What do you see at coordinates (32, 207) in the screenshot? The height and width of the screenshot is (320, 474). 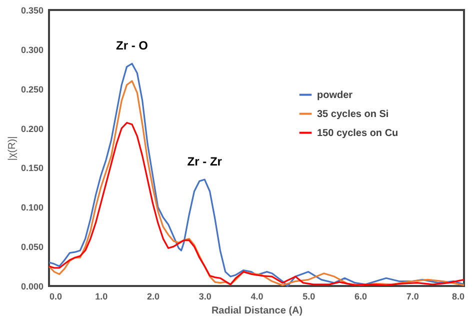 I see `y-tick-label: 0.100` at bounding box center [32, 207].